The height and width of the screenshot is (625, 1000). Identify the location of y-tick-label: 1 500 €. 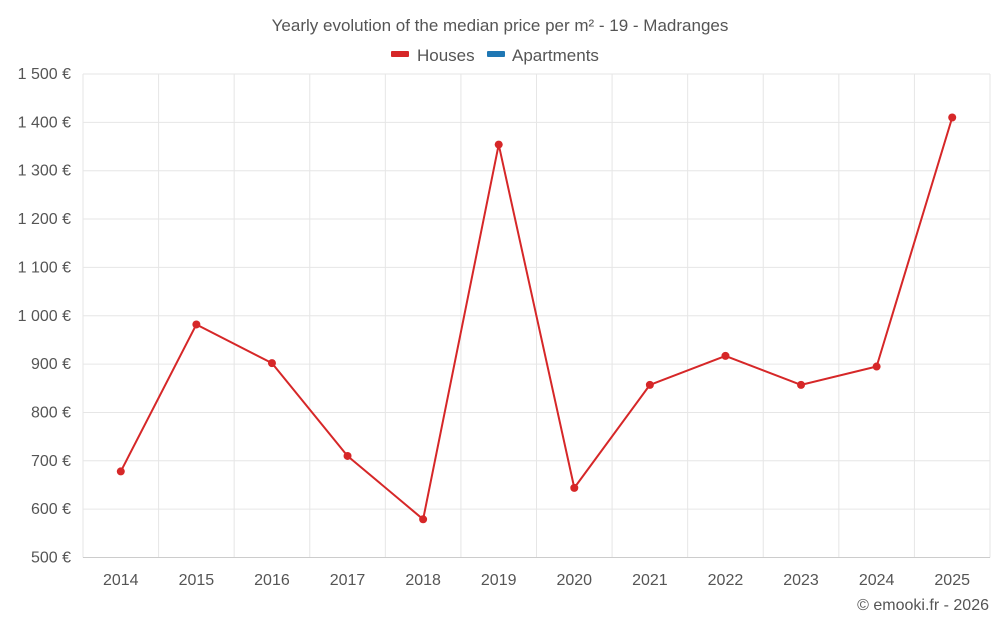
(44, 74).